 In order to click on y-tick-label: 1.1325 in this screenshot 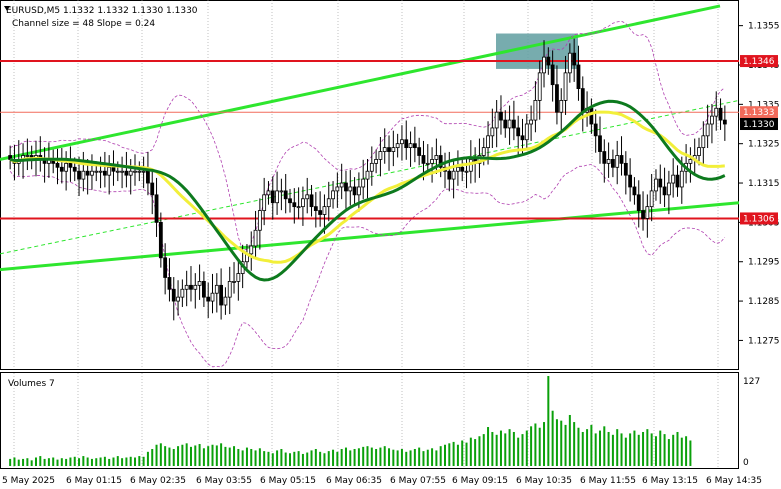, I will do `click(764, 145)`.